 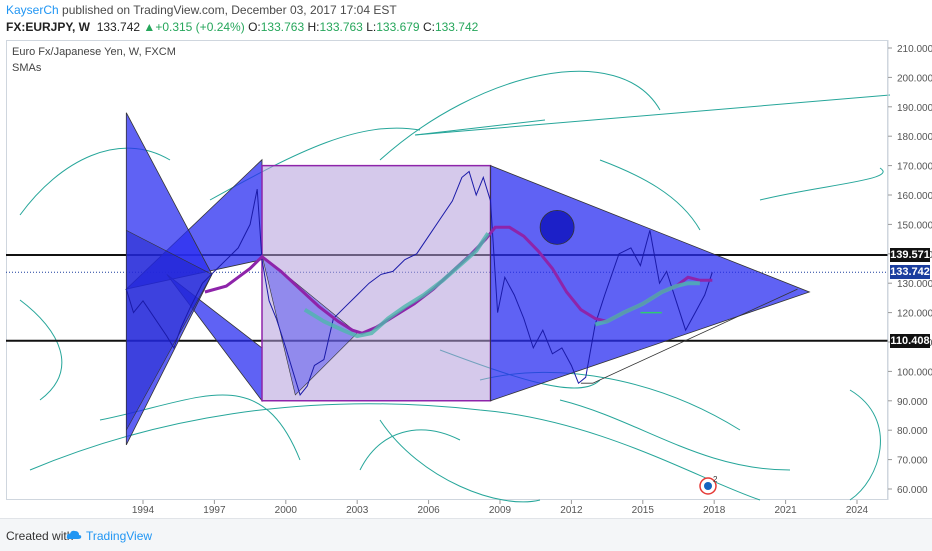 What do you see at coordinates (914, 78) in the screenshot?
I see `y-tick-label: 200.000` at bounding box center [914, 78].